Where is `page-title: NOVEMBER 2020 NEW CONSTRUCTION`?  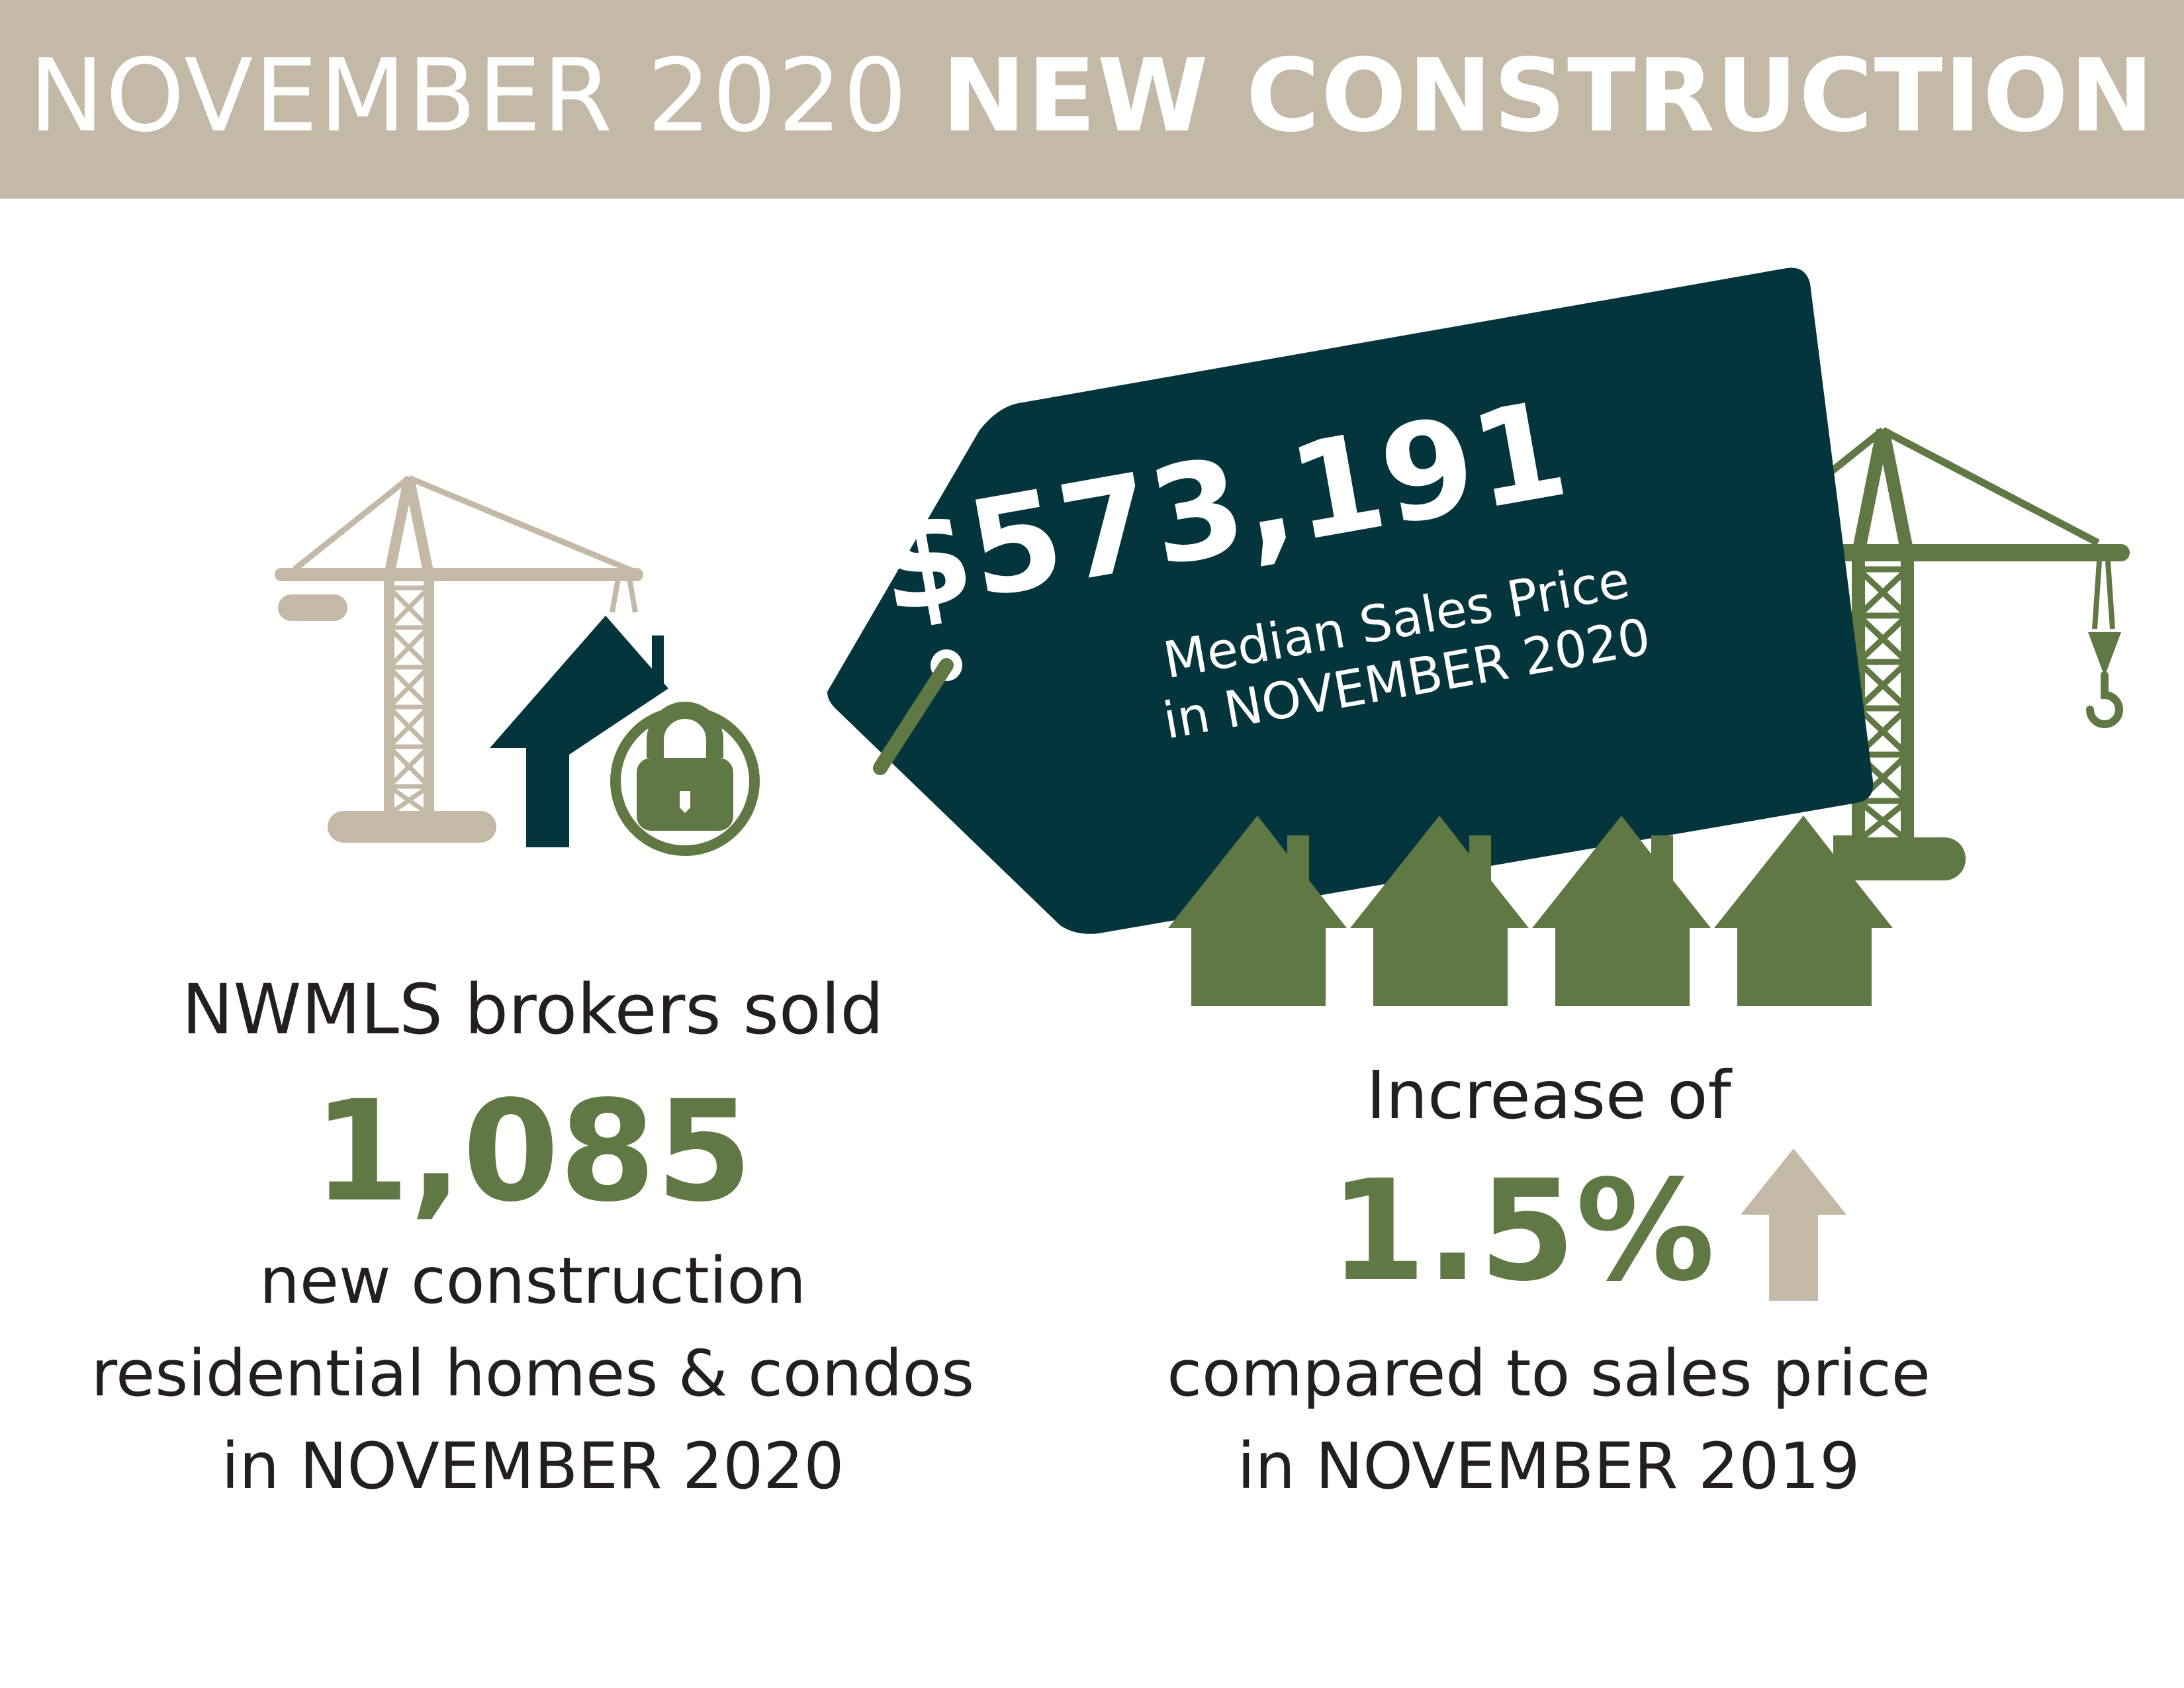
page-title: NOVEMBER 2020 NEW CONSTRUCTION is located at coordinates (1092, 99).